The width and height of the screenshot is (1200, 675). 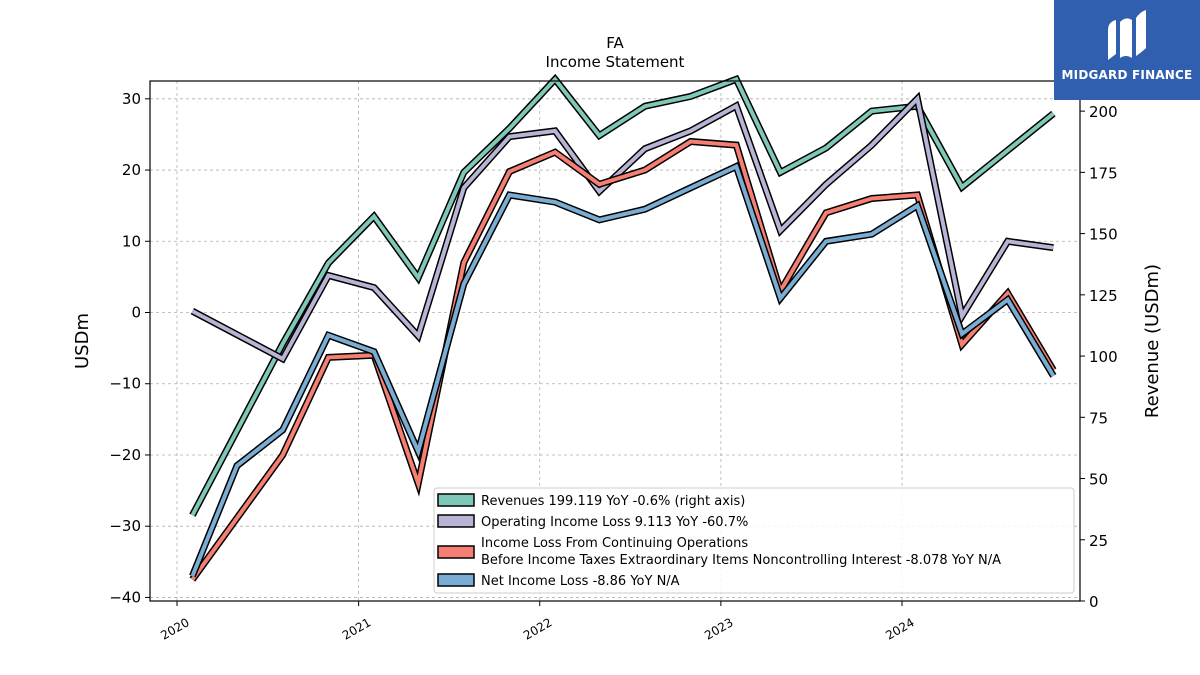 What do you see at coordinates (125, 455) in the screenshot?
I see `y-left-tick-label: −20` at bounding box center [125, 455].